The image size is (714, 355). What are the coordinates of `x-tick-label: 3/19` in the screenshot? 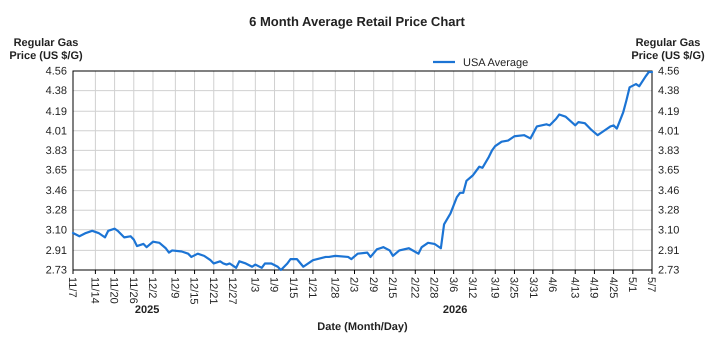 It's located at (494, 287).